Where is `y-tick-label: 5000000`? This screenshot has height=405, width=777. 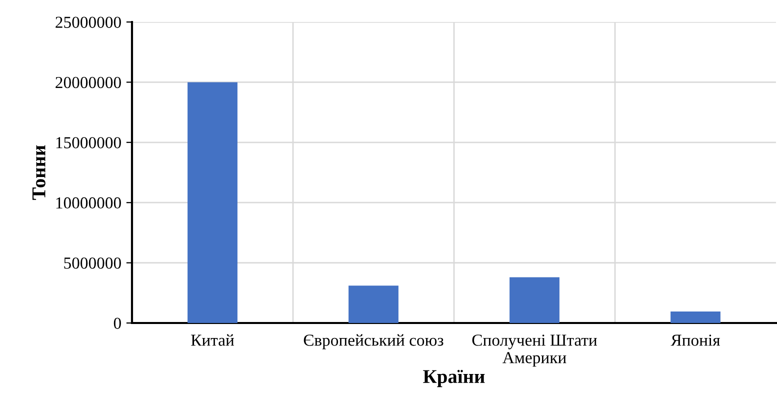
y-tick-label: 5000000 is located at coordinates (92, 263).